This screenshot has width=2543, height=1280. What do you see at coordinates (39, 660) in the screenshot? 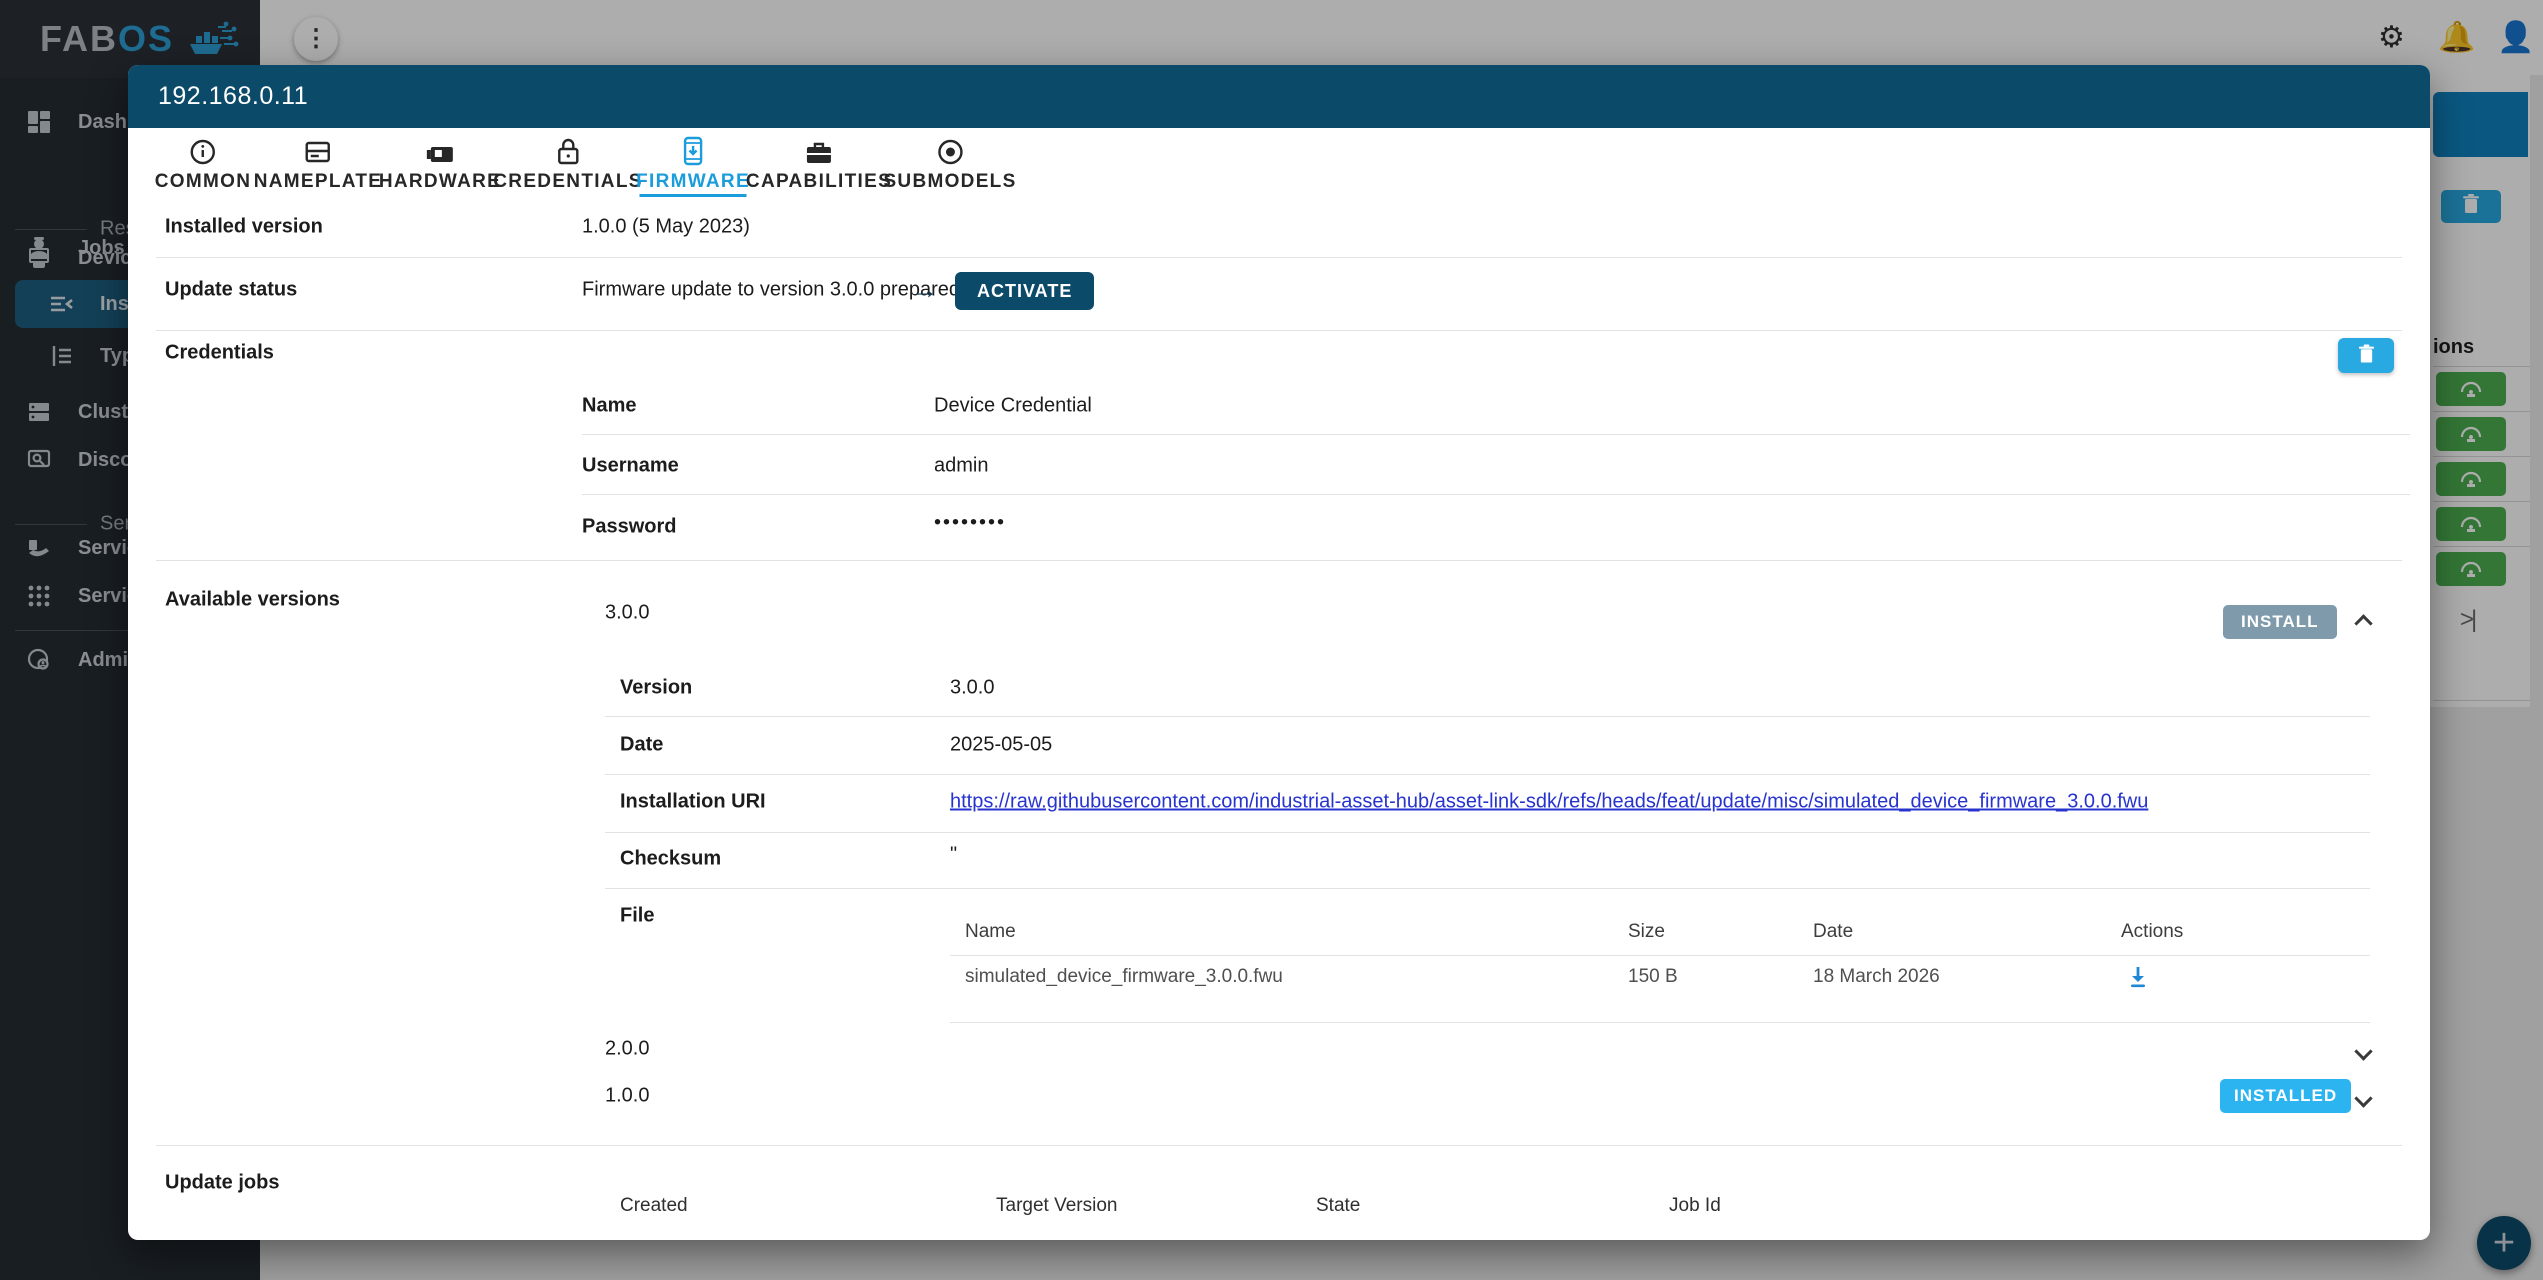
I see `admin-icon` at bounding box center [39, 660].